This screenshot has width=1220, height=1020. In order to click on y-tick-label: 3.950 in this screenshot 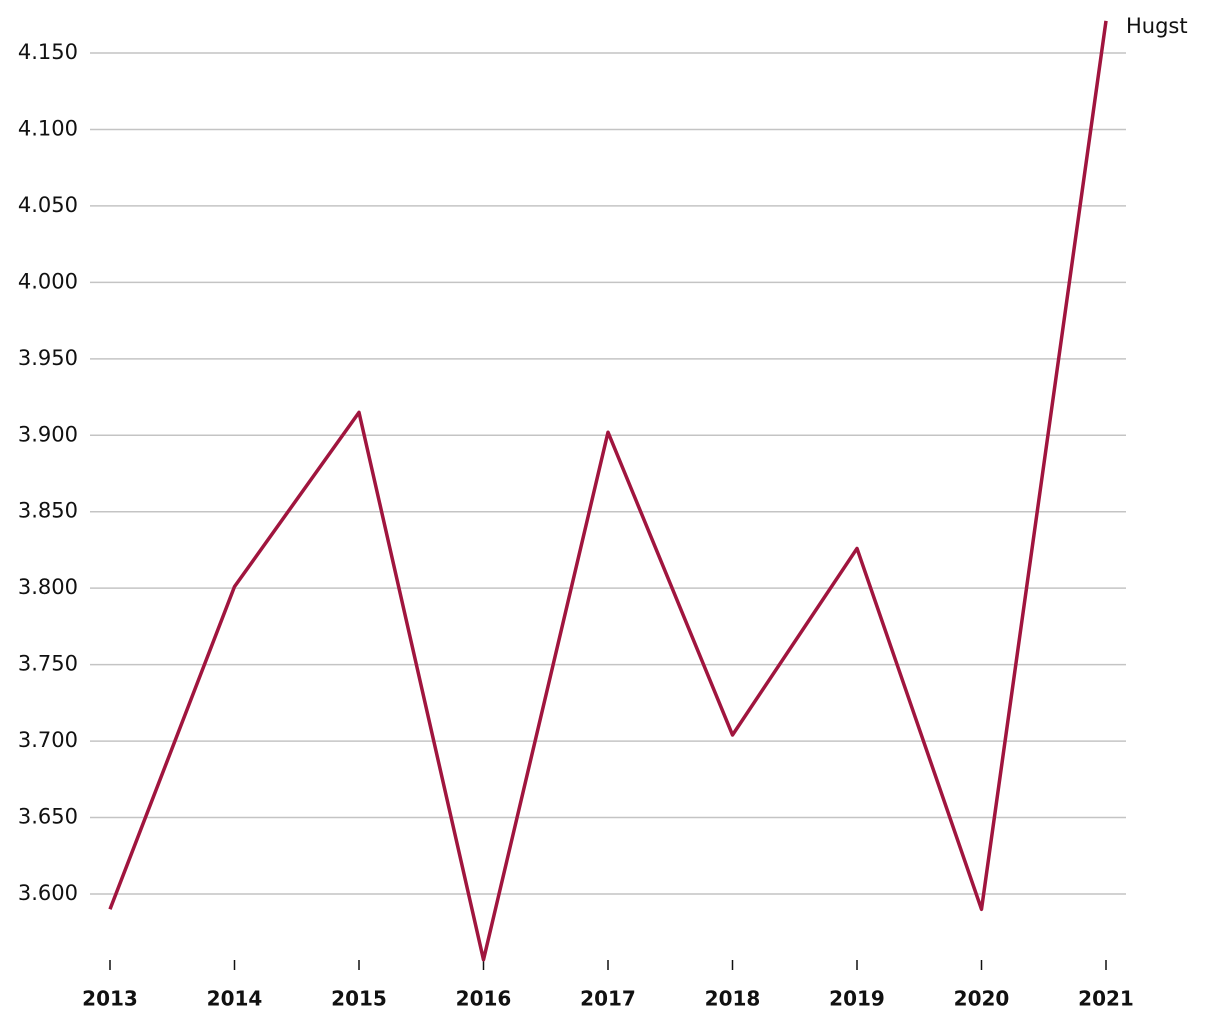, I will do `click(48, 358)`.